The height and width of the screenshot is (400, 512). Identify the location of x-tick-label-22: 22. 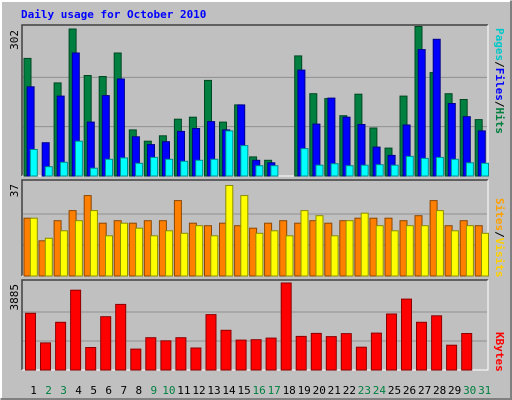
(349, 390).